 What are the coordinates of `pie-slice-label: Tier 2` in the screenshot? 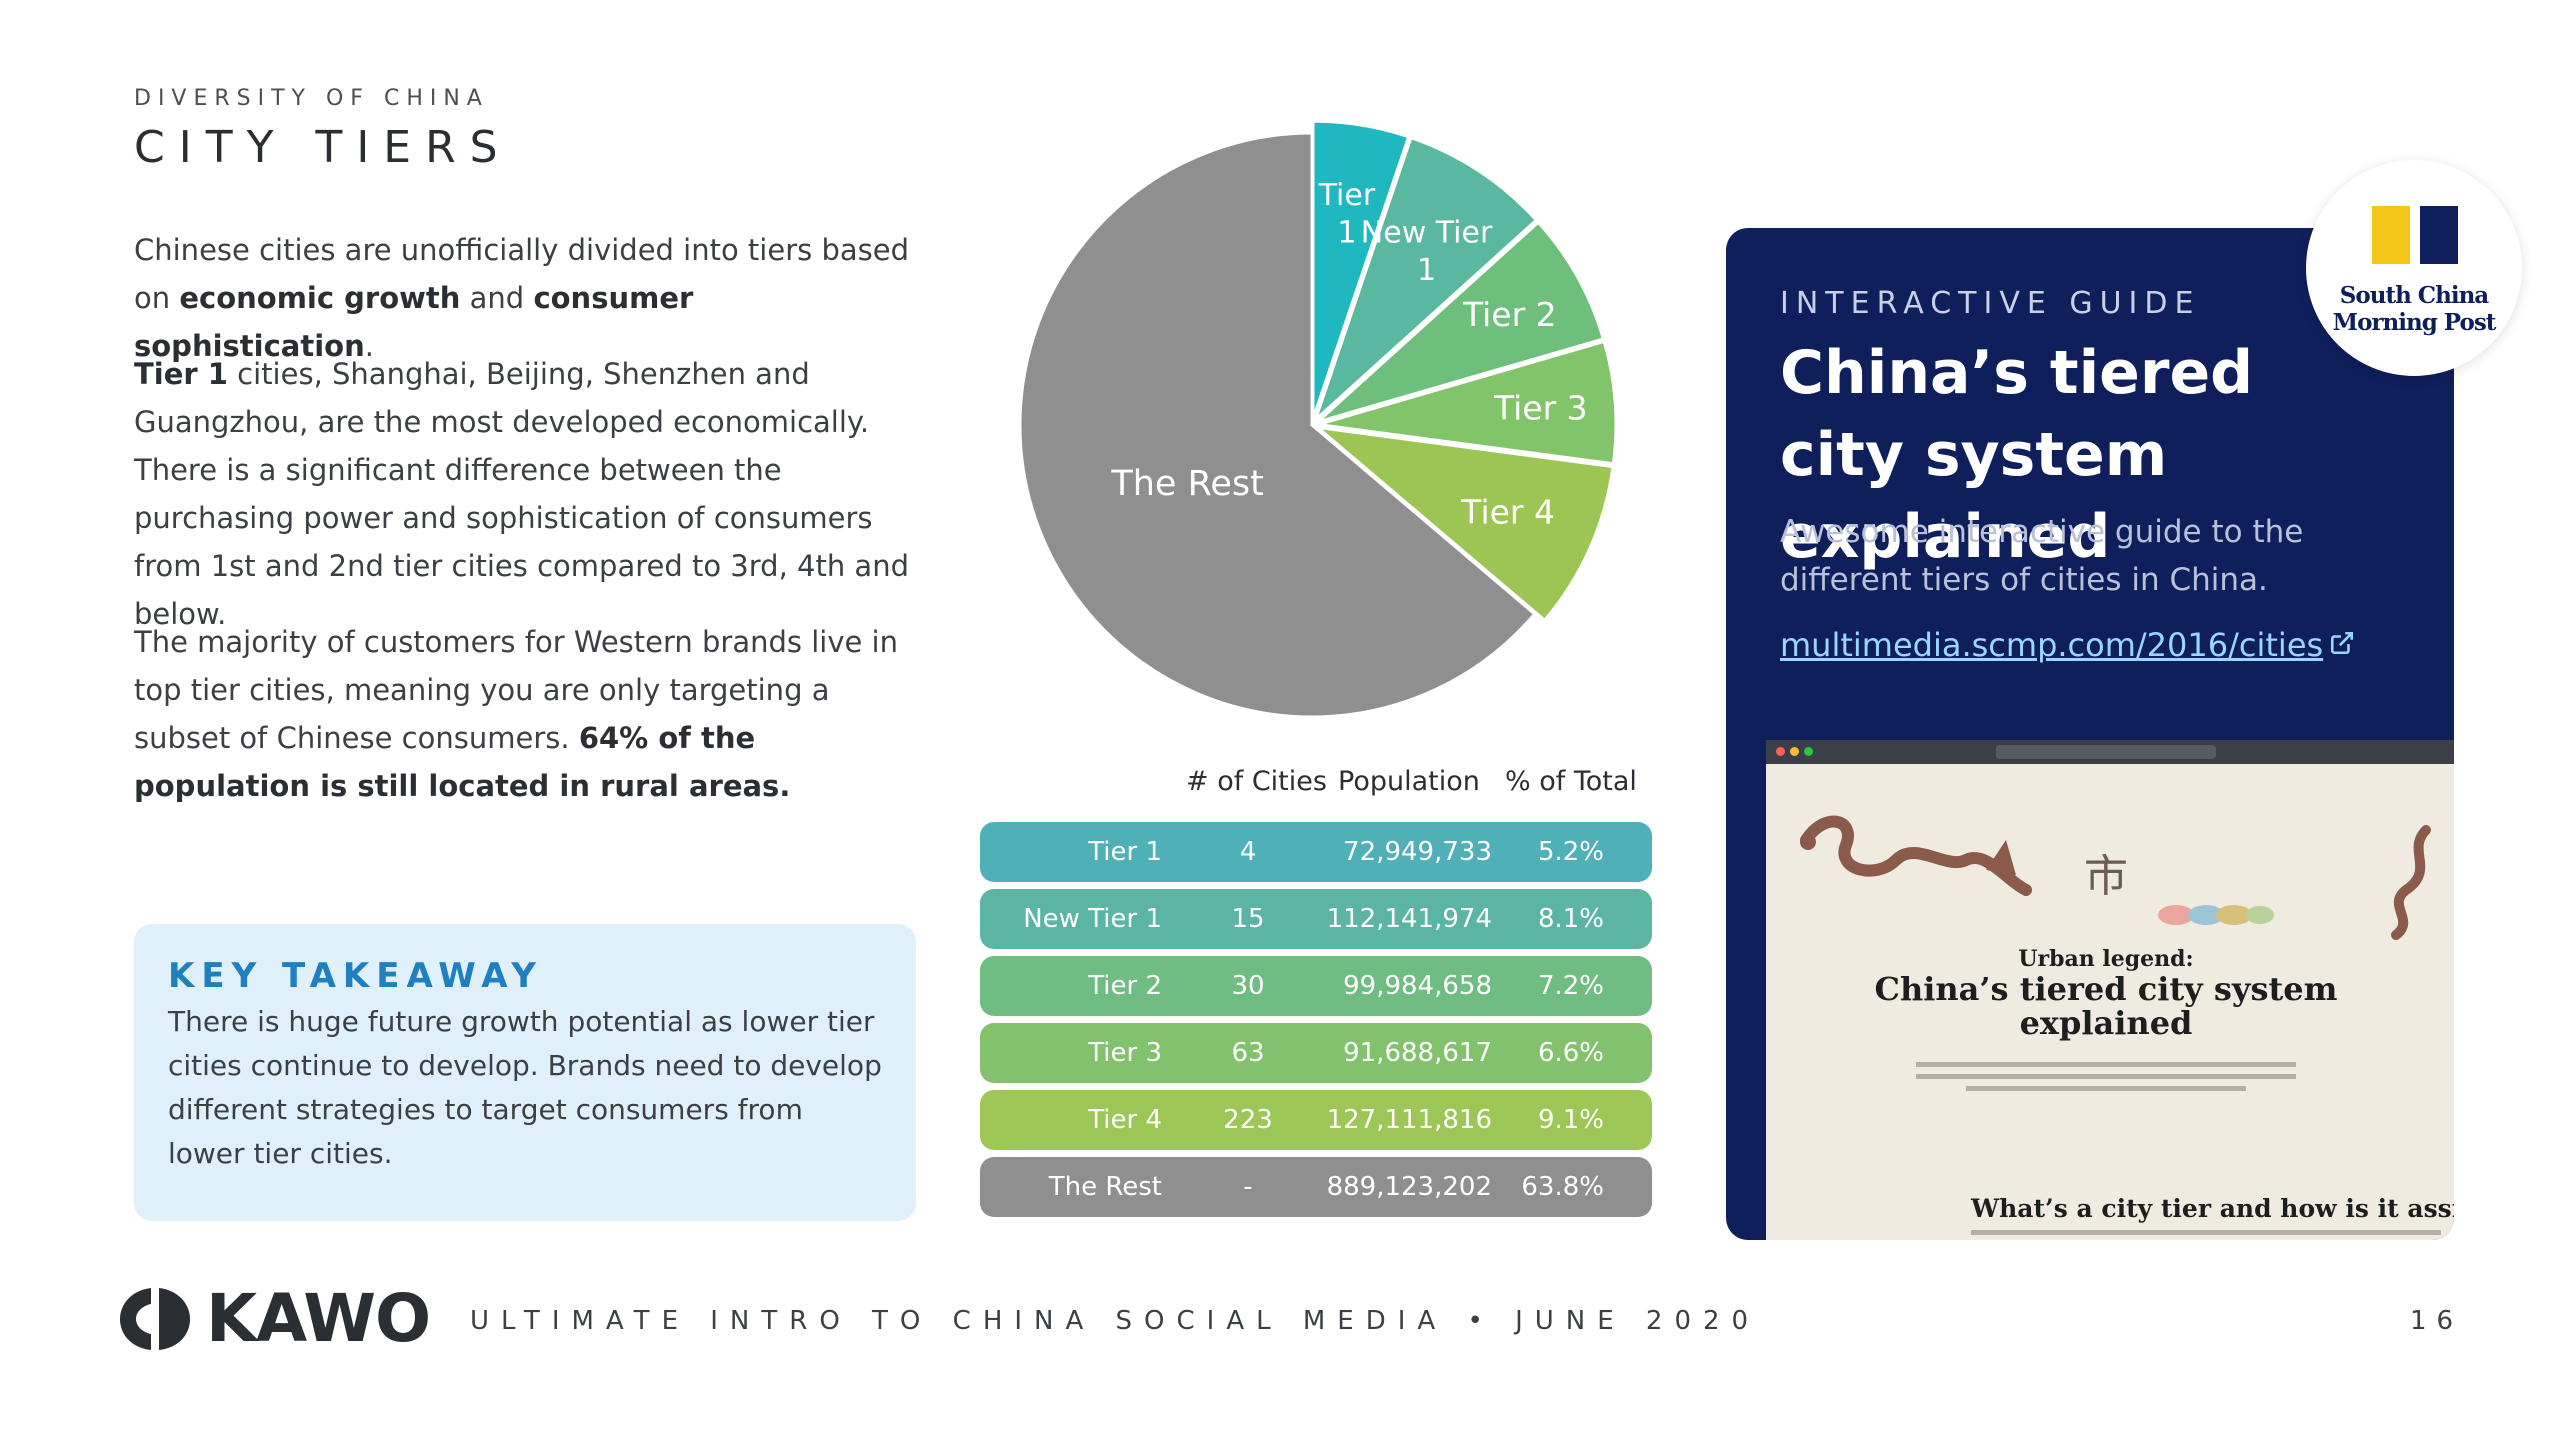 It's located at (1509, 314).